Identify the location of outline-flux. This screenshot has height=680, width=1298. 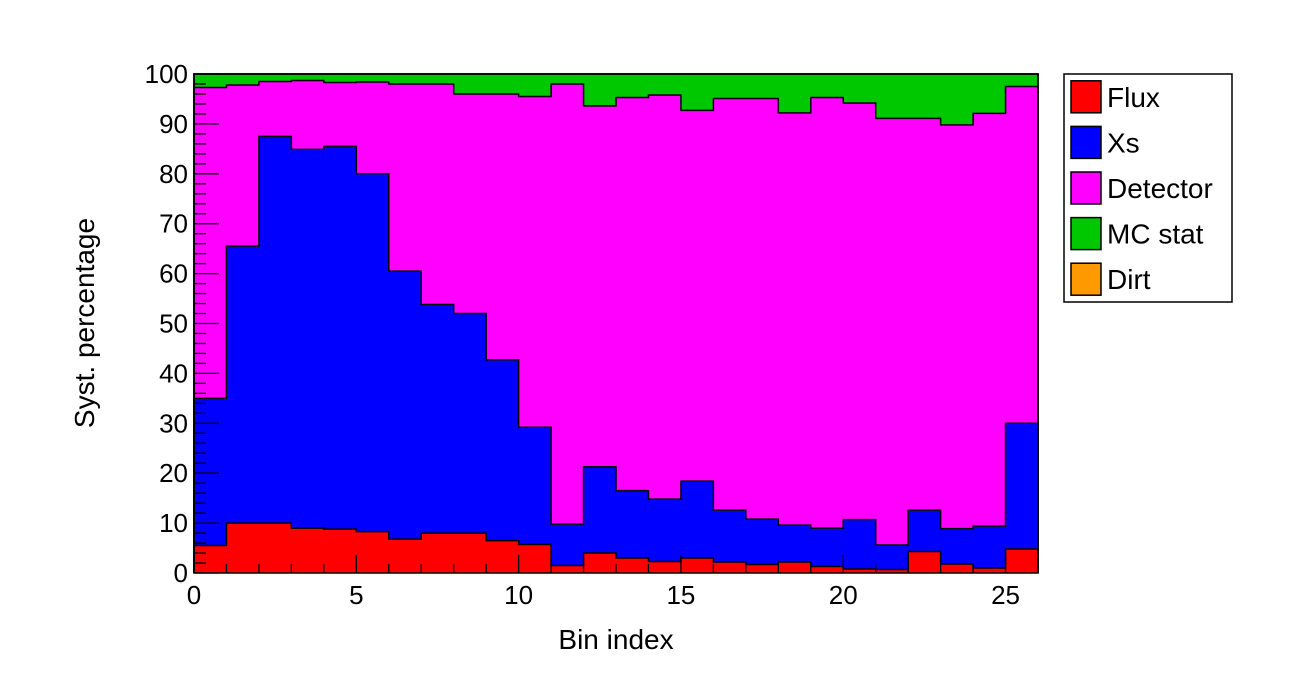
(616, 547).